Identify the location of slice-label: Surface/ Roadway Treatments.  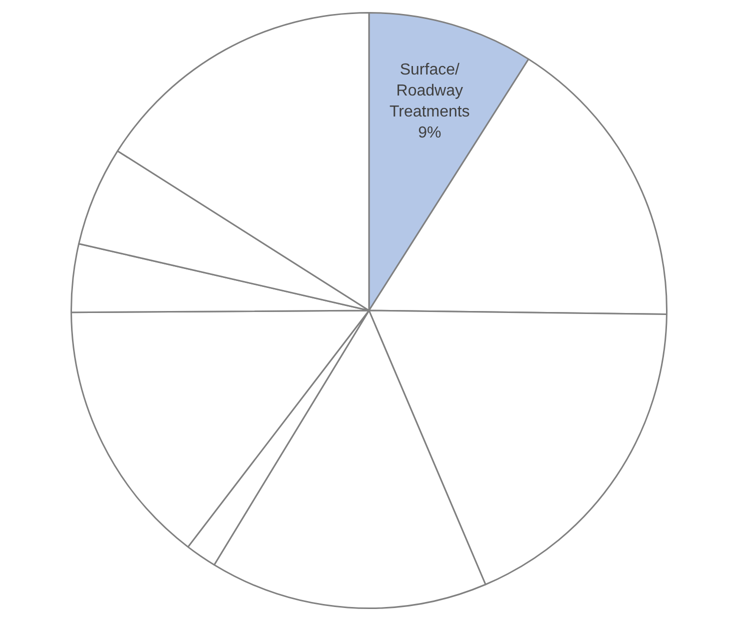
(429, 91).